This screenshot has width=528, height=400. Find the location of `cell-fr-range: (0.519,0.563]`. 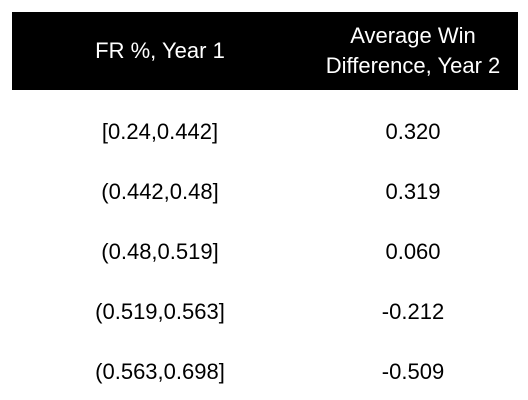

cell-fr-range: (0.519,0.563] is located at coordinates (160, 311).